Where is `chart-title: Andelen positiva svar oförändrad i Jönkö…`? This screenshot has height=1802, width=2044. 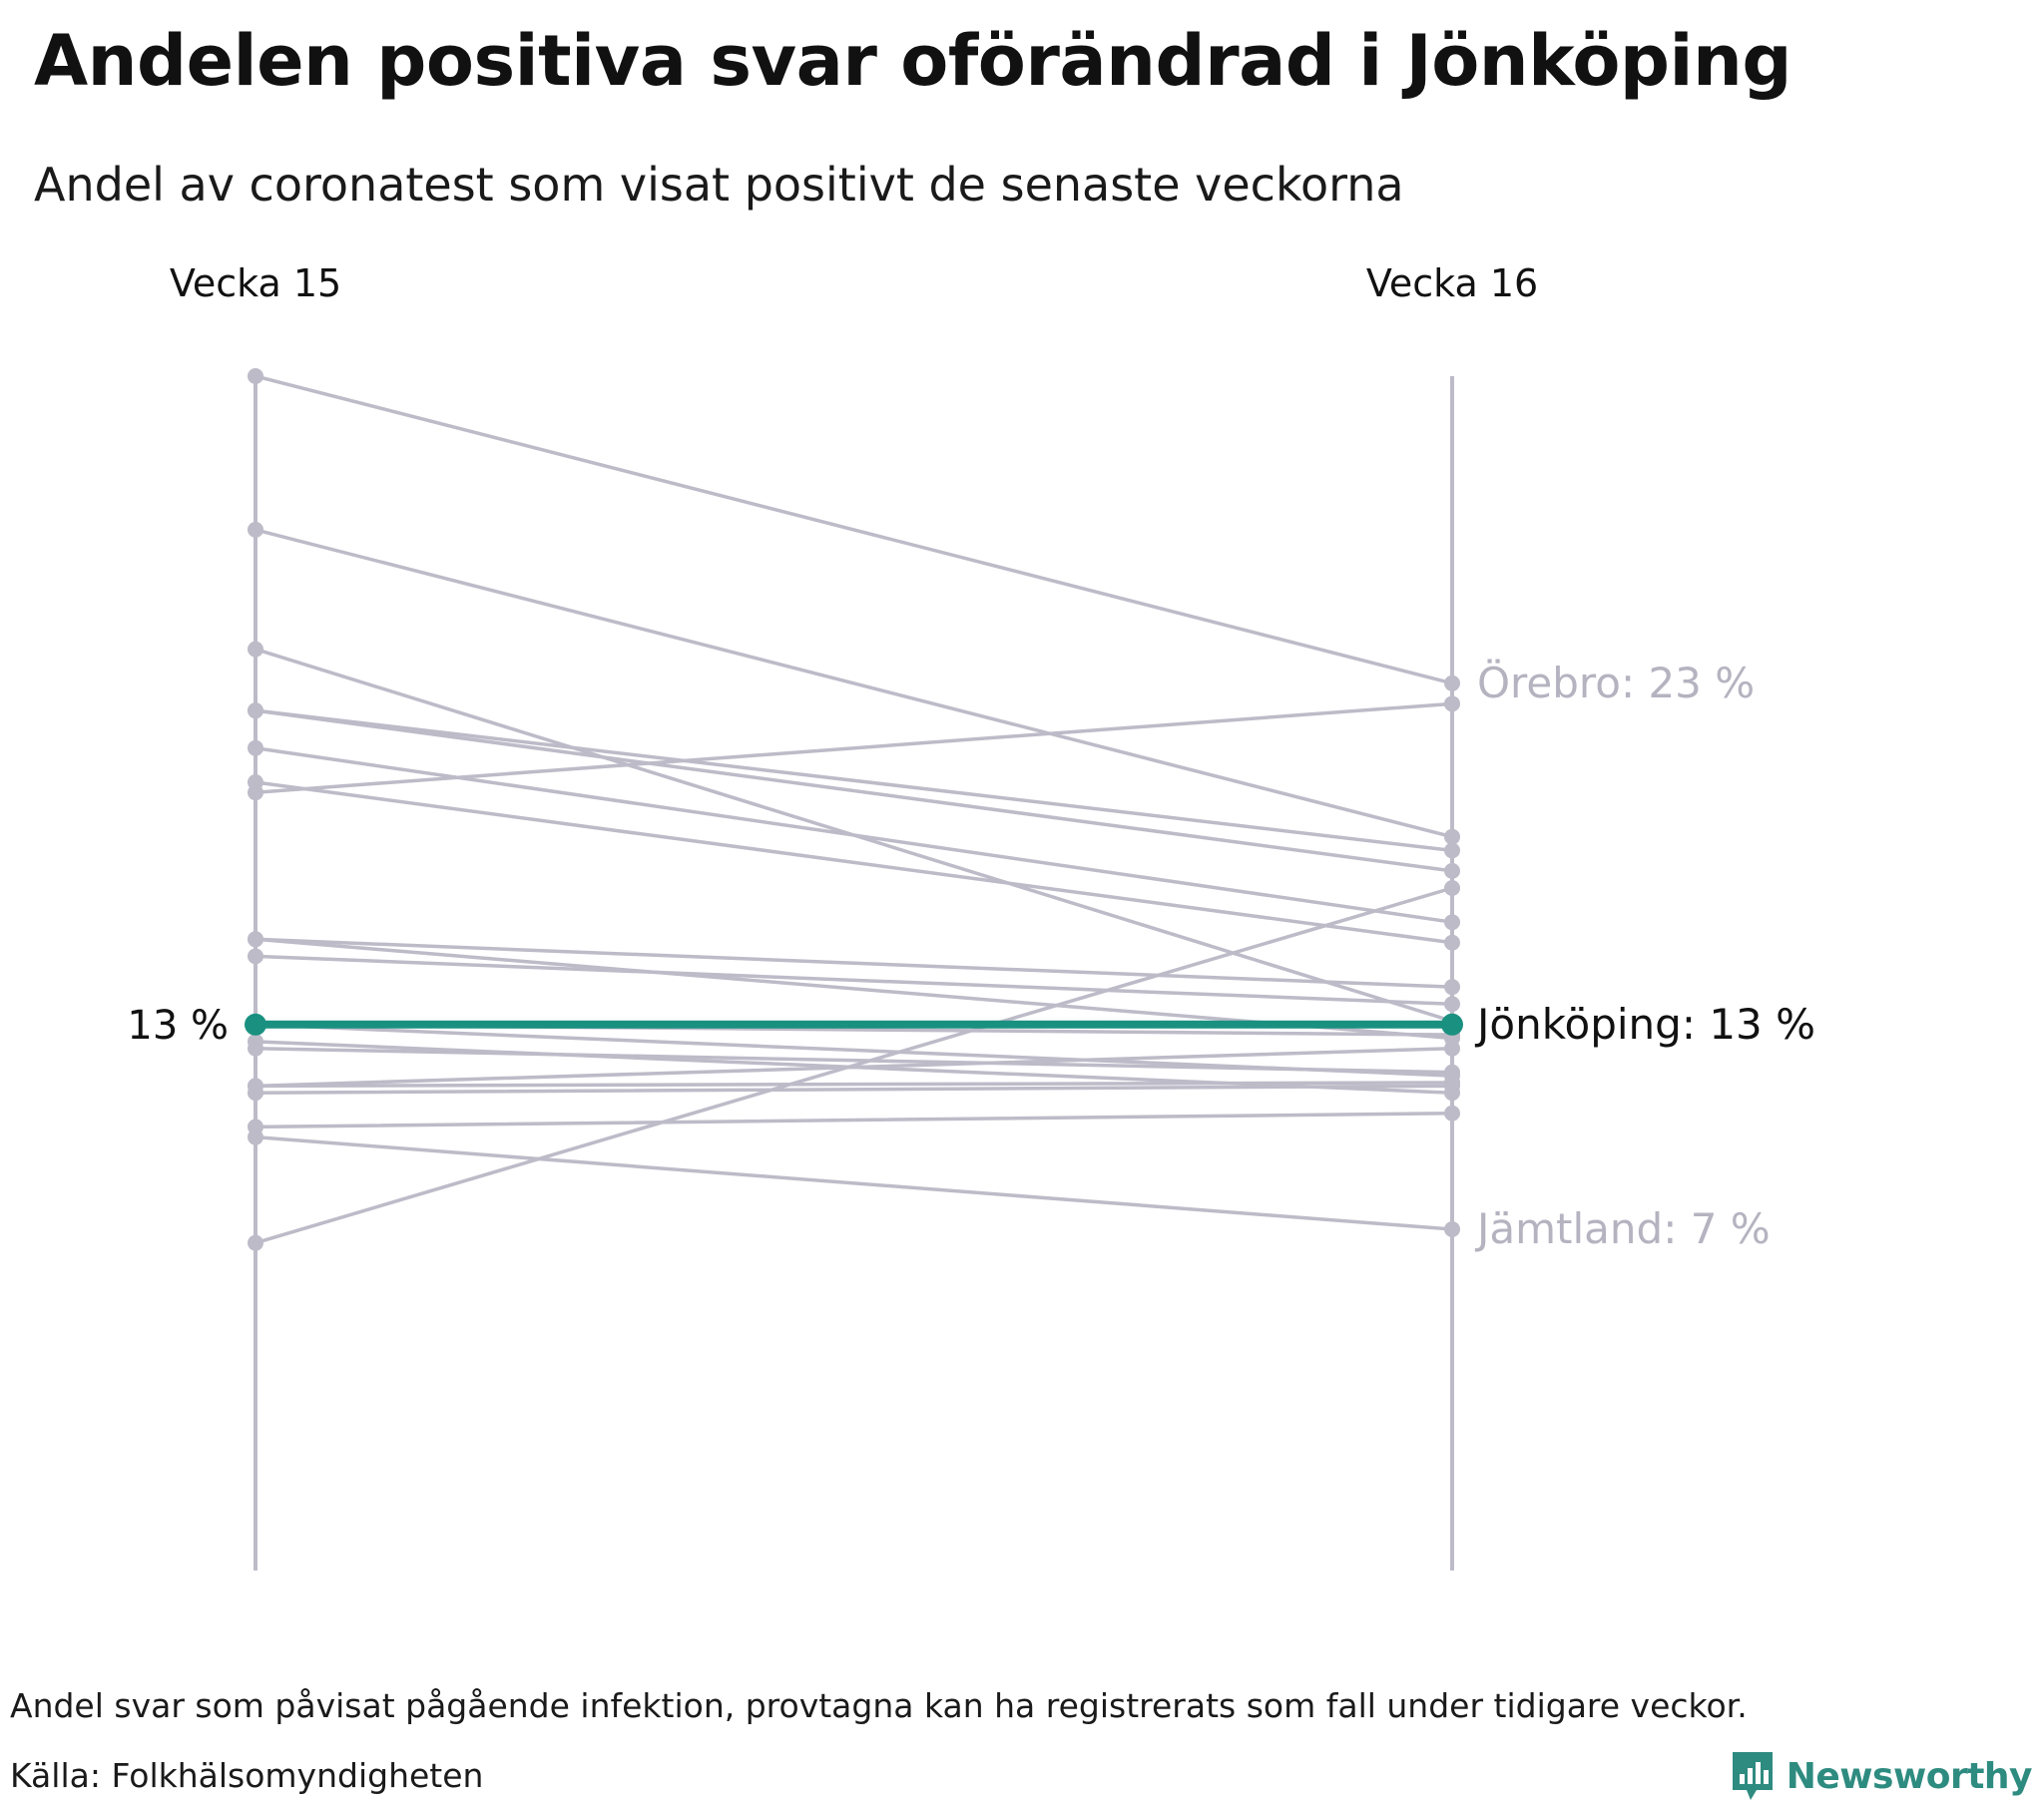
chart-title: Andelen positiva svar oförändrad i Jönkö… is located at coordinates (912, 61).